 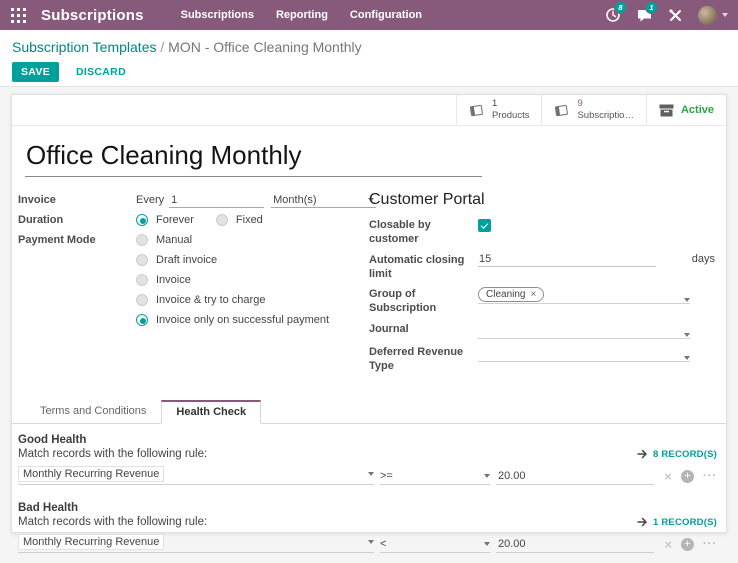 What do you see at coordinates (675, 15) in the screenshot?
I see `tools-icon` at bounding box center [675, 15].